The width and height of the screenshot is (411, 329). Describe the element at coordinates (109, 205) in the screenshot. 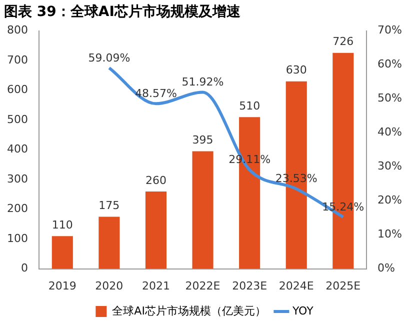

I see `data-label: 175` at that location.